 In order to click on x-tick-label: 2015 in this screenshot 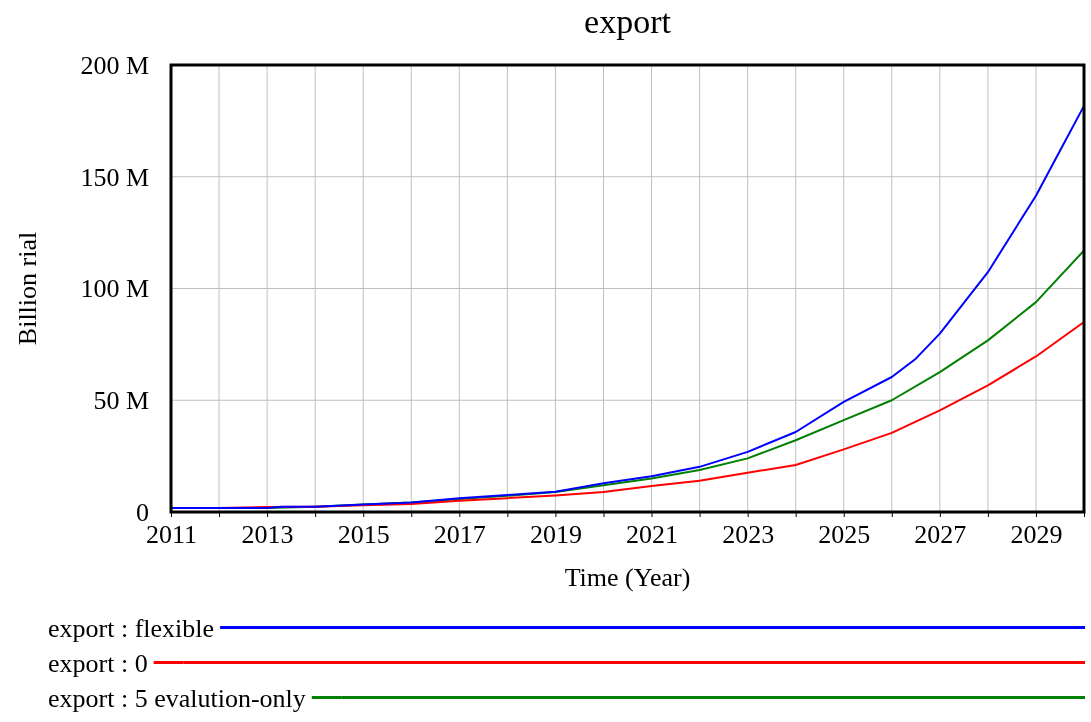, I will do `click(363, 535)`.